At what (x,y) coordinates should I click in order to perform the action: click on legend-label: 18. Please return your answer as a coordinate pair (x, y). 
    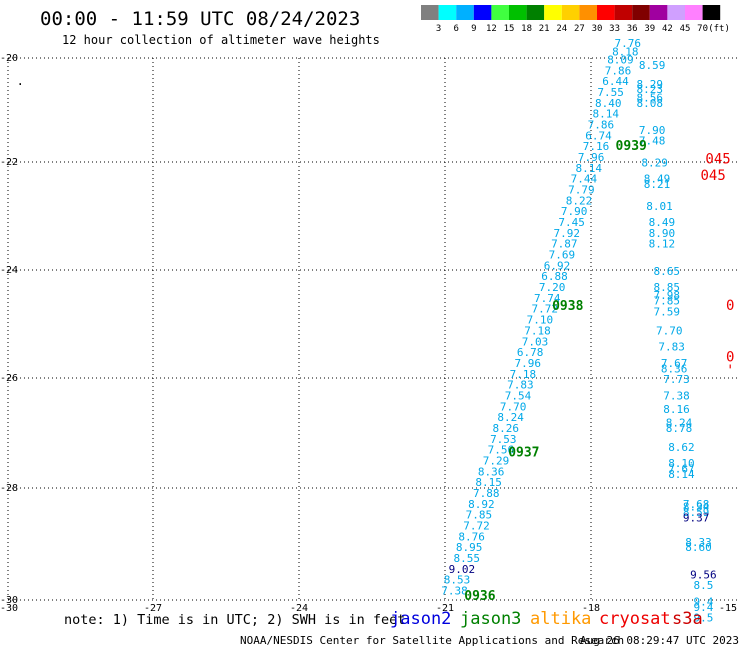
    Looking at the image, I should click on (526, 29).